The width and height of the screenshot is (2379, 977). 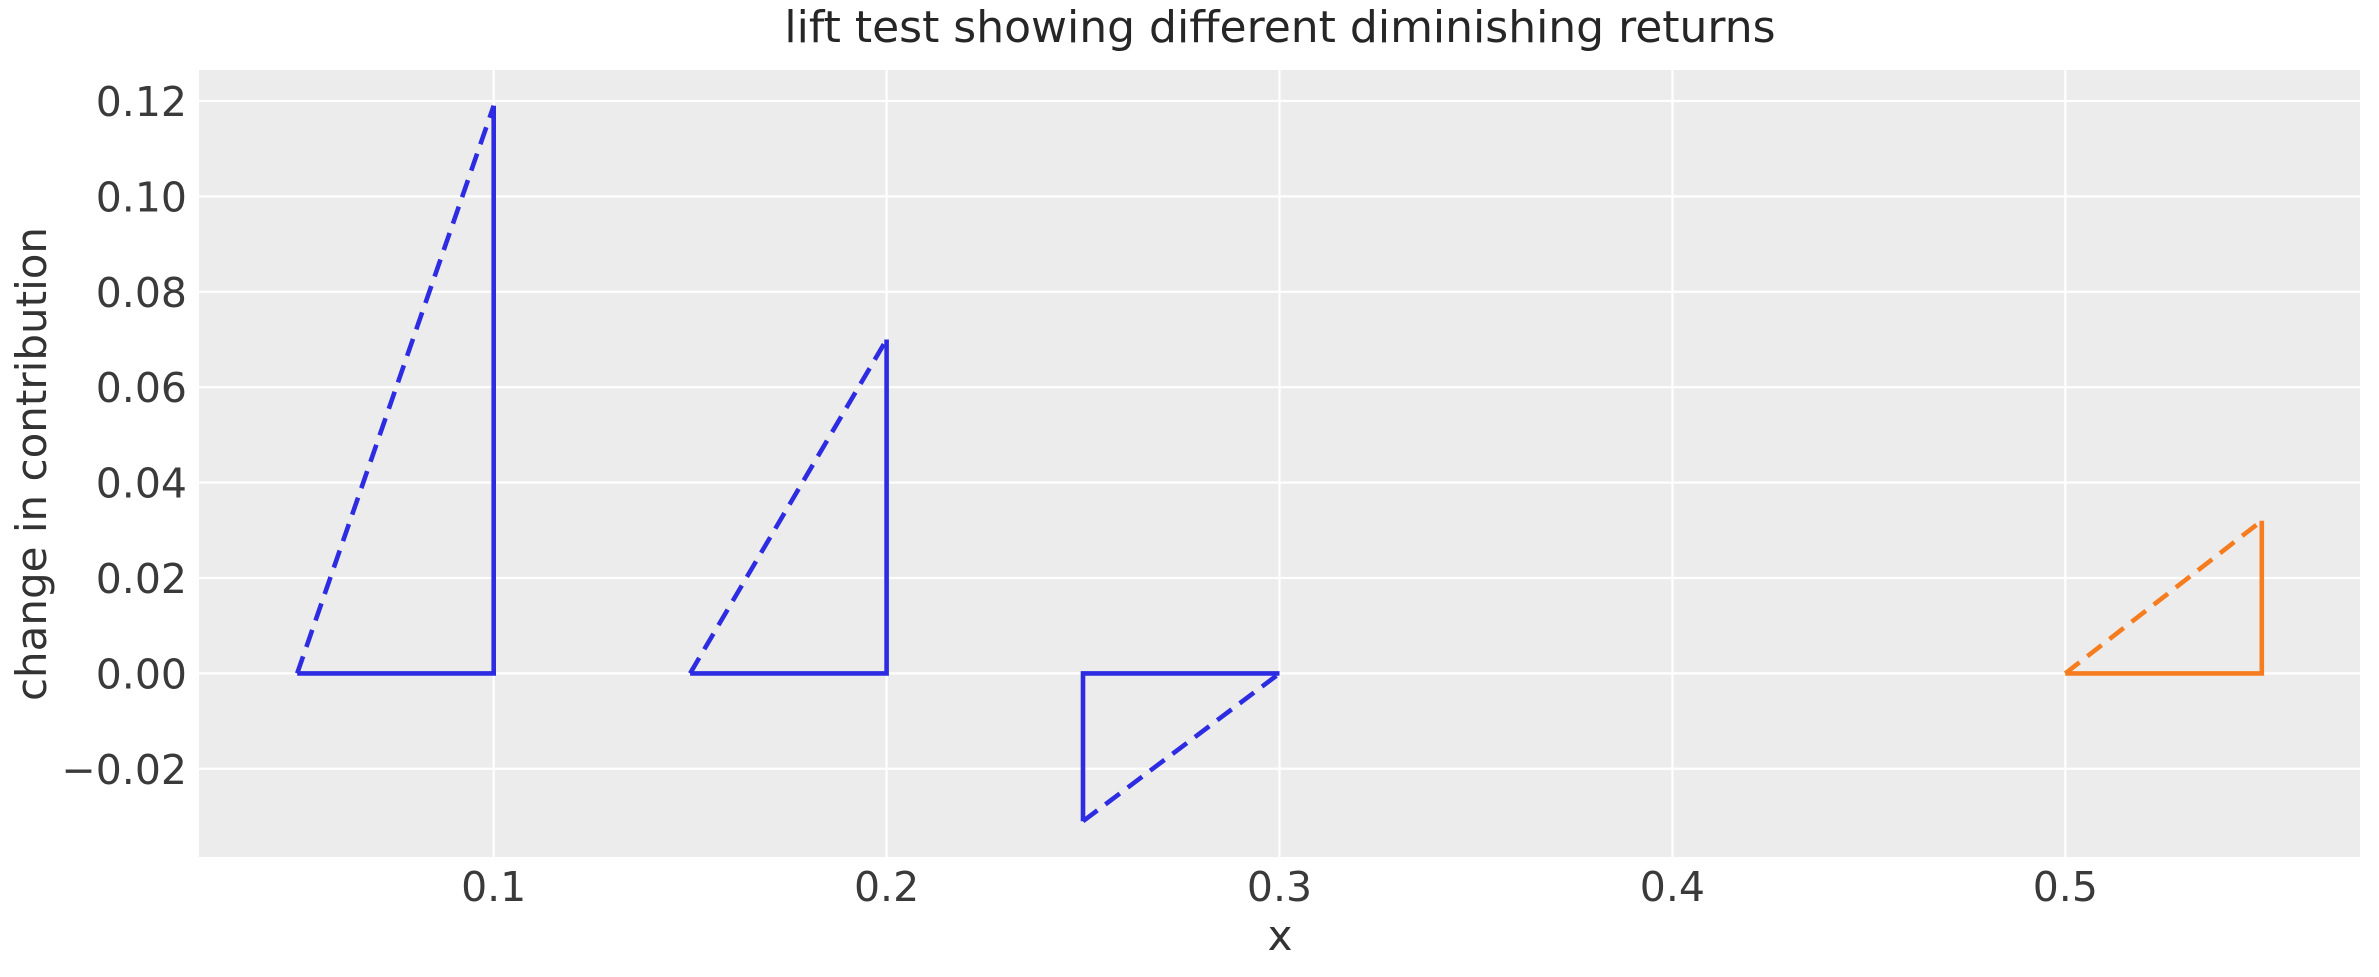 What do you see at coordinates (141, 579) in the screenshot?
I see `y-tick-label: 0.02` at bounding box center [141, 579].